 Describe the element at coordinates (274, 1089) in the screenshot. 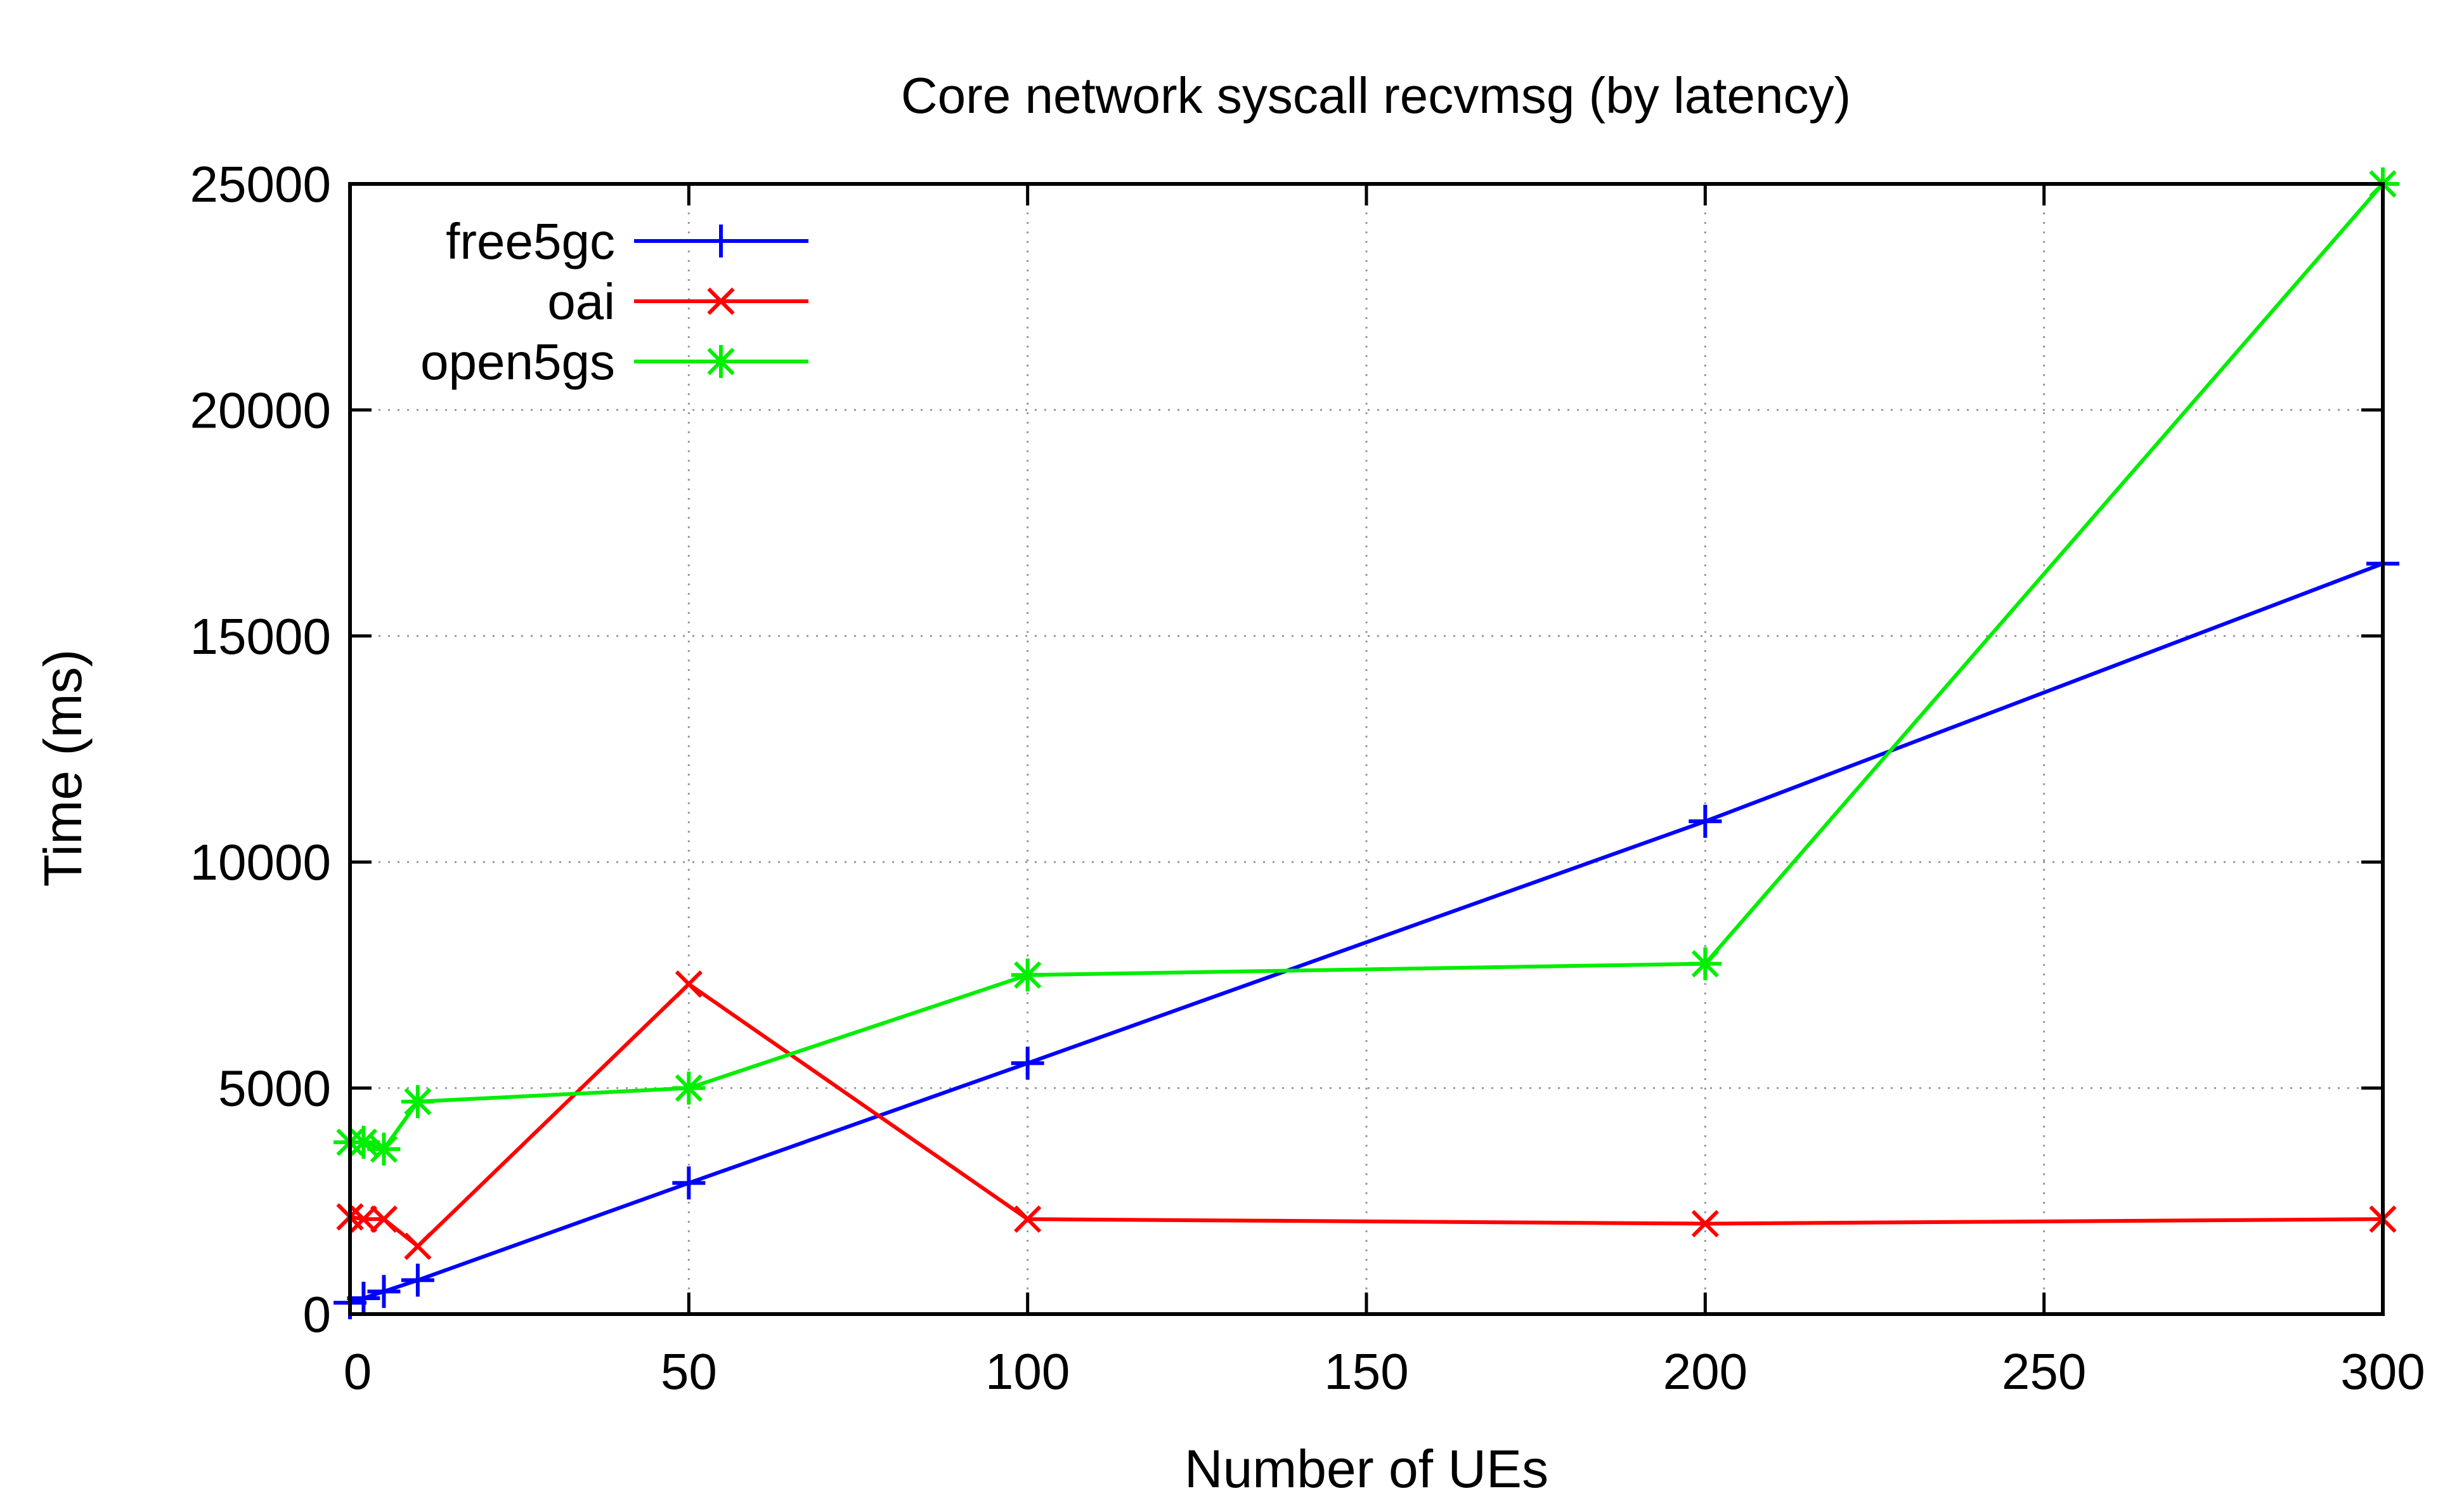

I see `y-tick-label: 5000` at that location.